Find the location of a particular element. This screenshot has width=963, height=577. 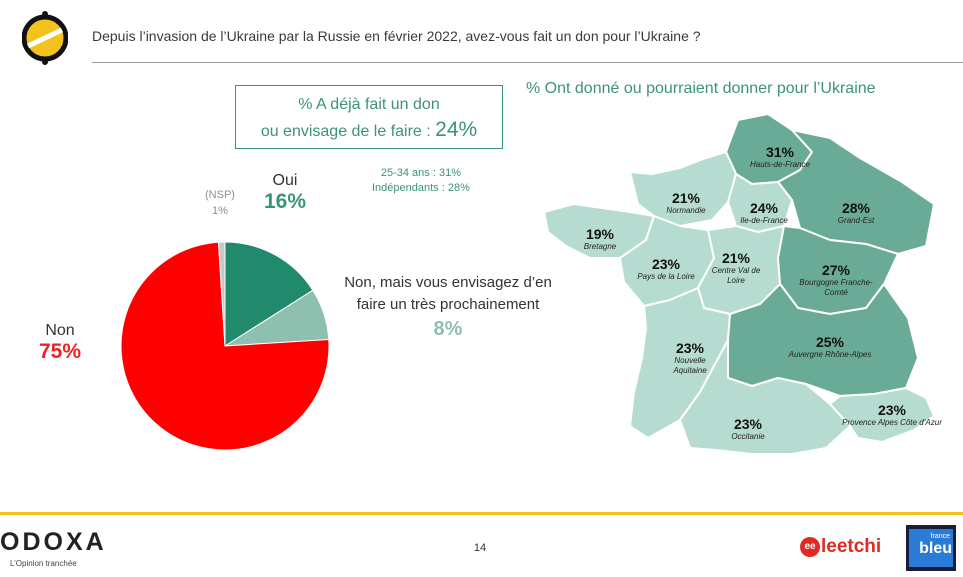

region-provence-alpes-cote-dazur is located at coordinates (882, 415).